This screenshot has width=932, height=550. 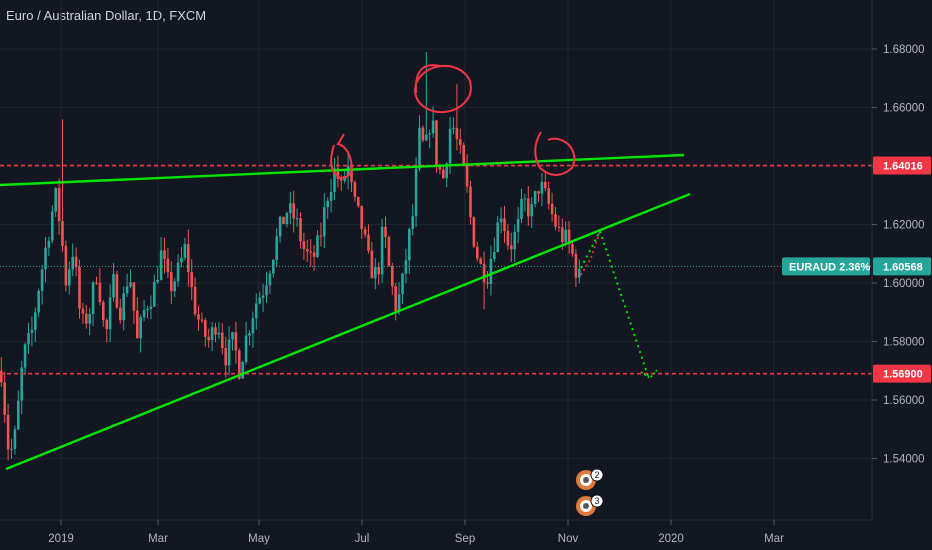 I want to click on badge-count: 2, so click(x=596, y=475).